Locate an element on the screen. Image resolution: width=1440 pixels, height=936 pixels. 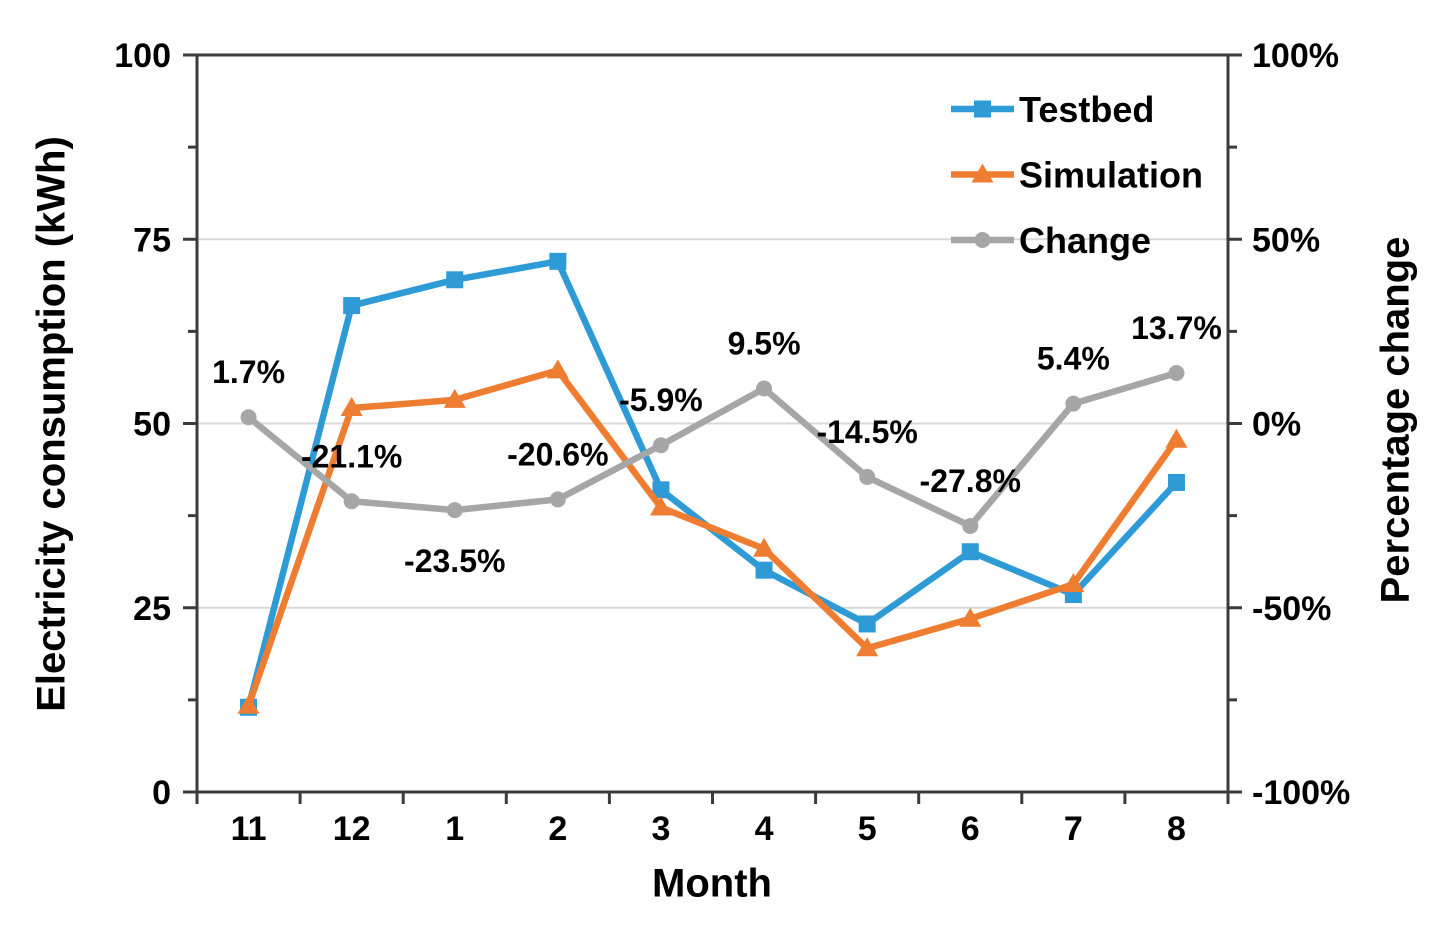
legend-item-label: Testbed is located at coordinates (1086, 109).